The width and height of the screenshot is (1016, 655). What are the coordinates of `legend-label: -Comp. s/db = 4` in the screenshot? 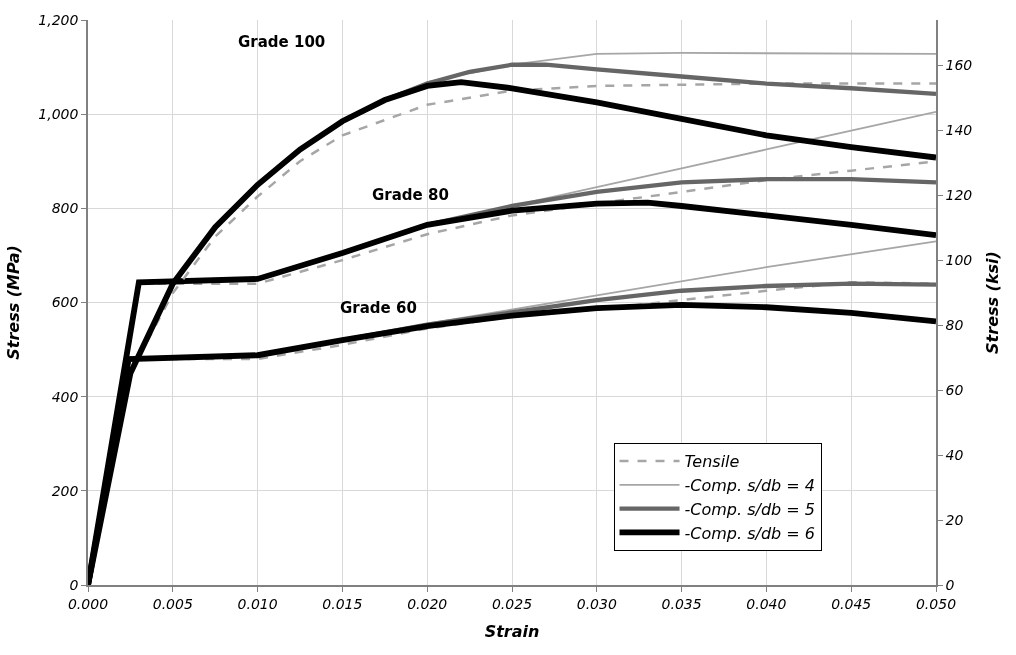 It's located at (749, 486).